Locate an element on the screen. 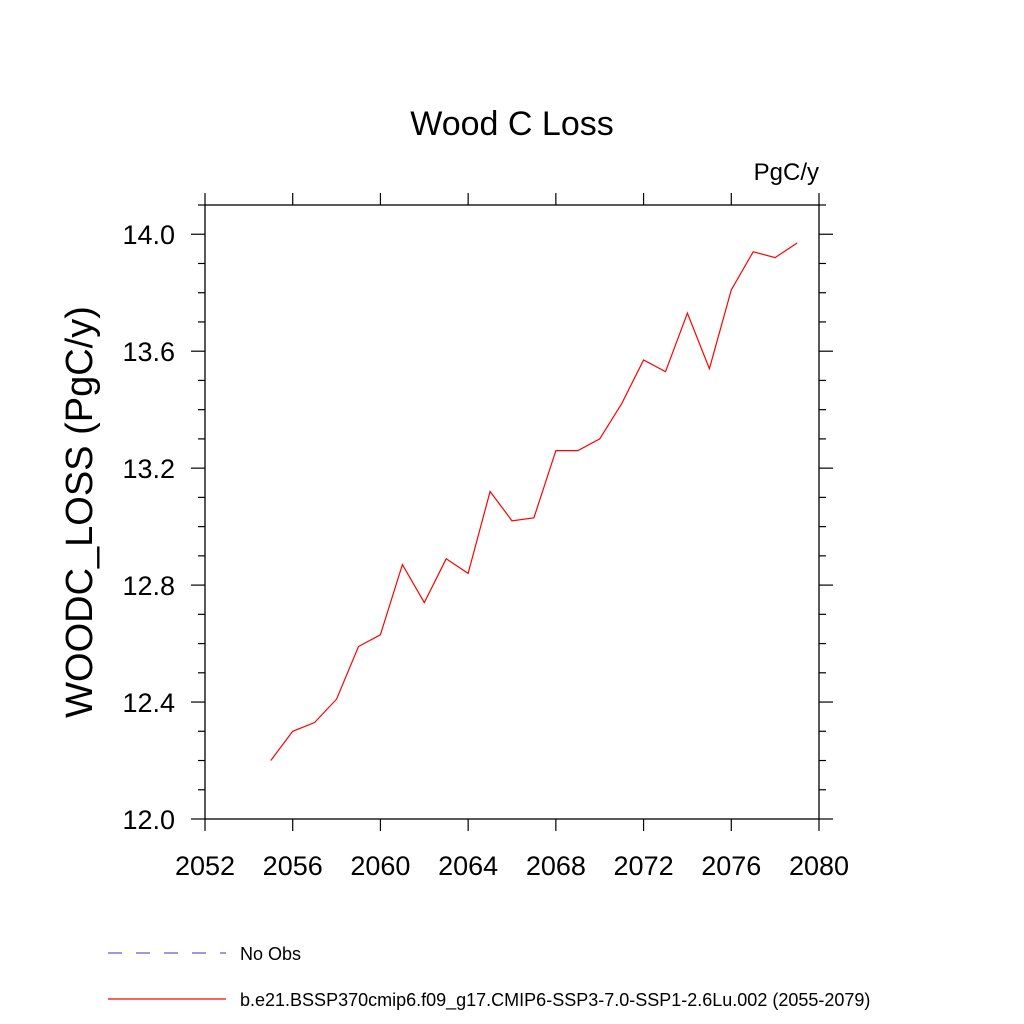  x-tick-label: 2056 is located at coordinates (293, 866).